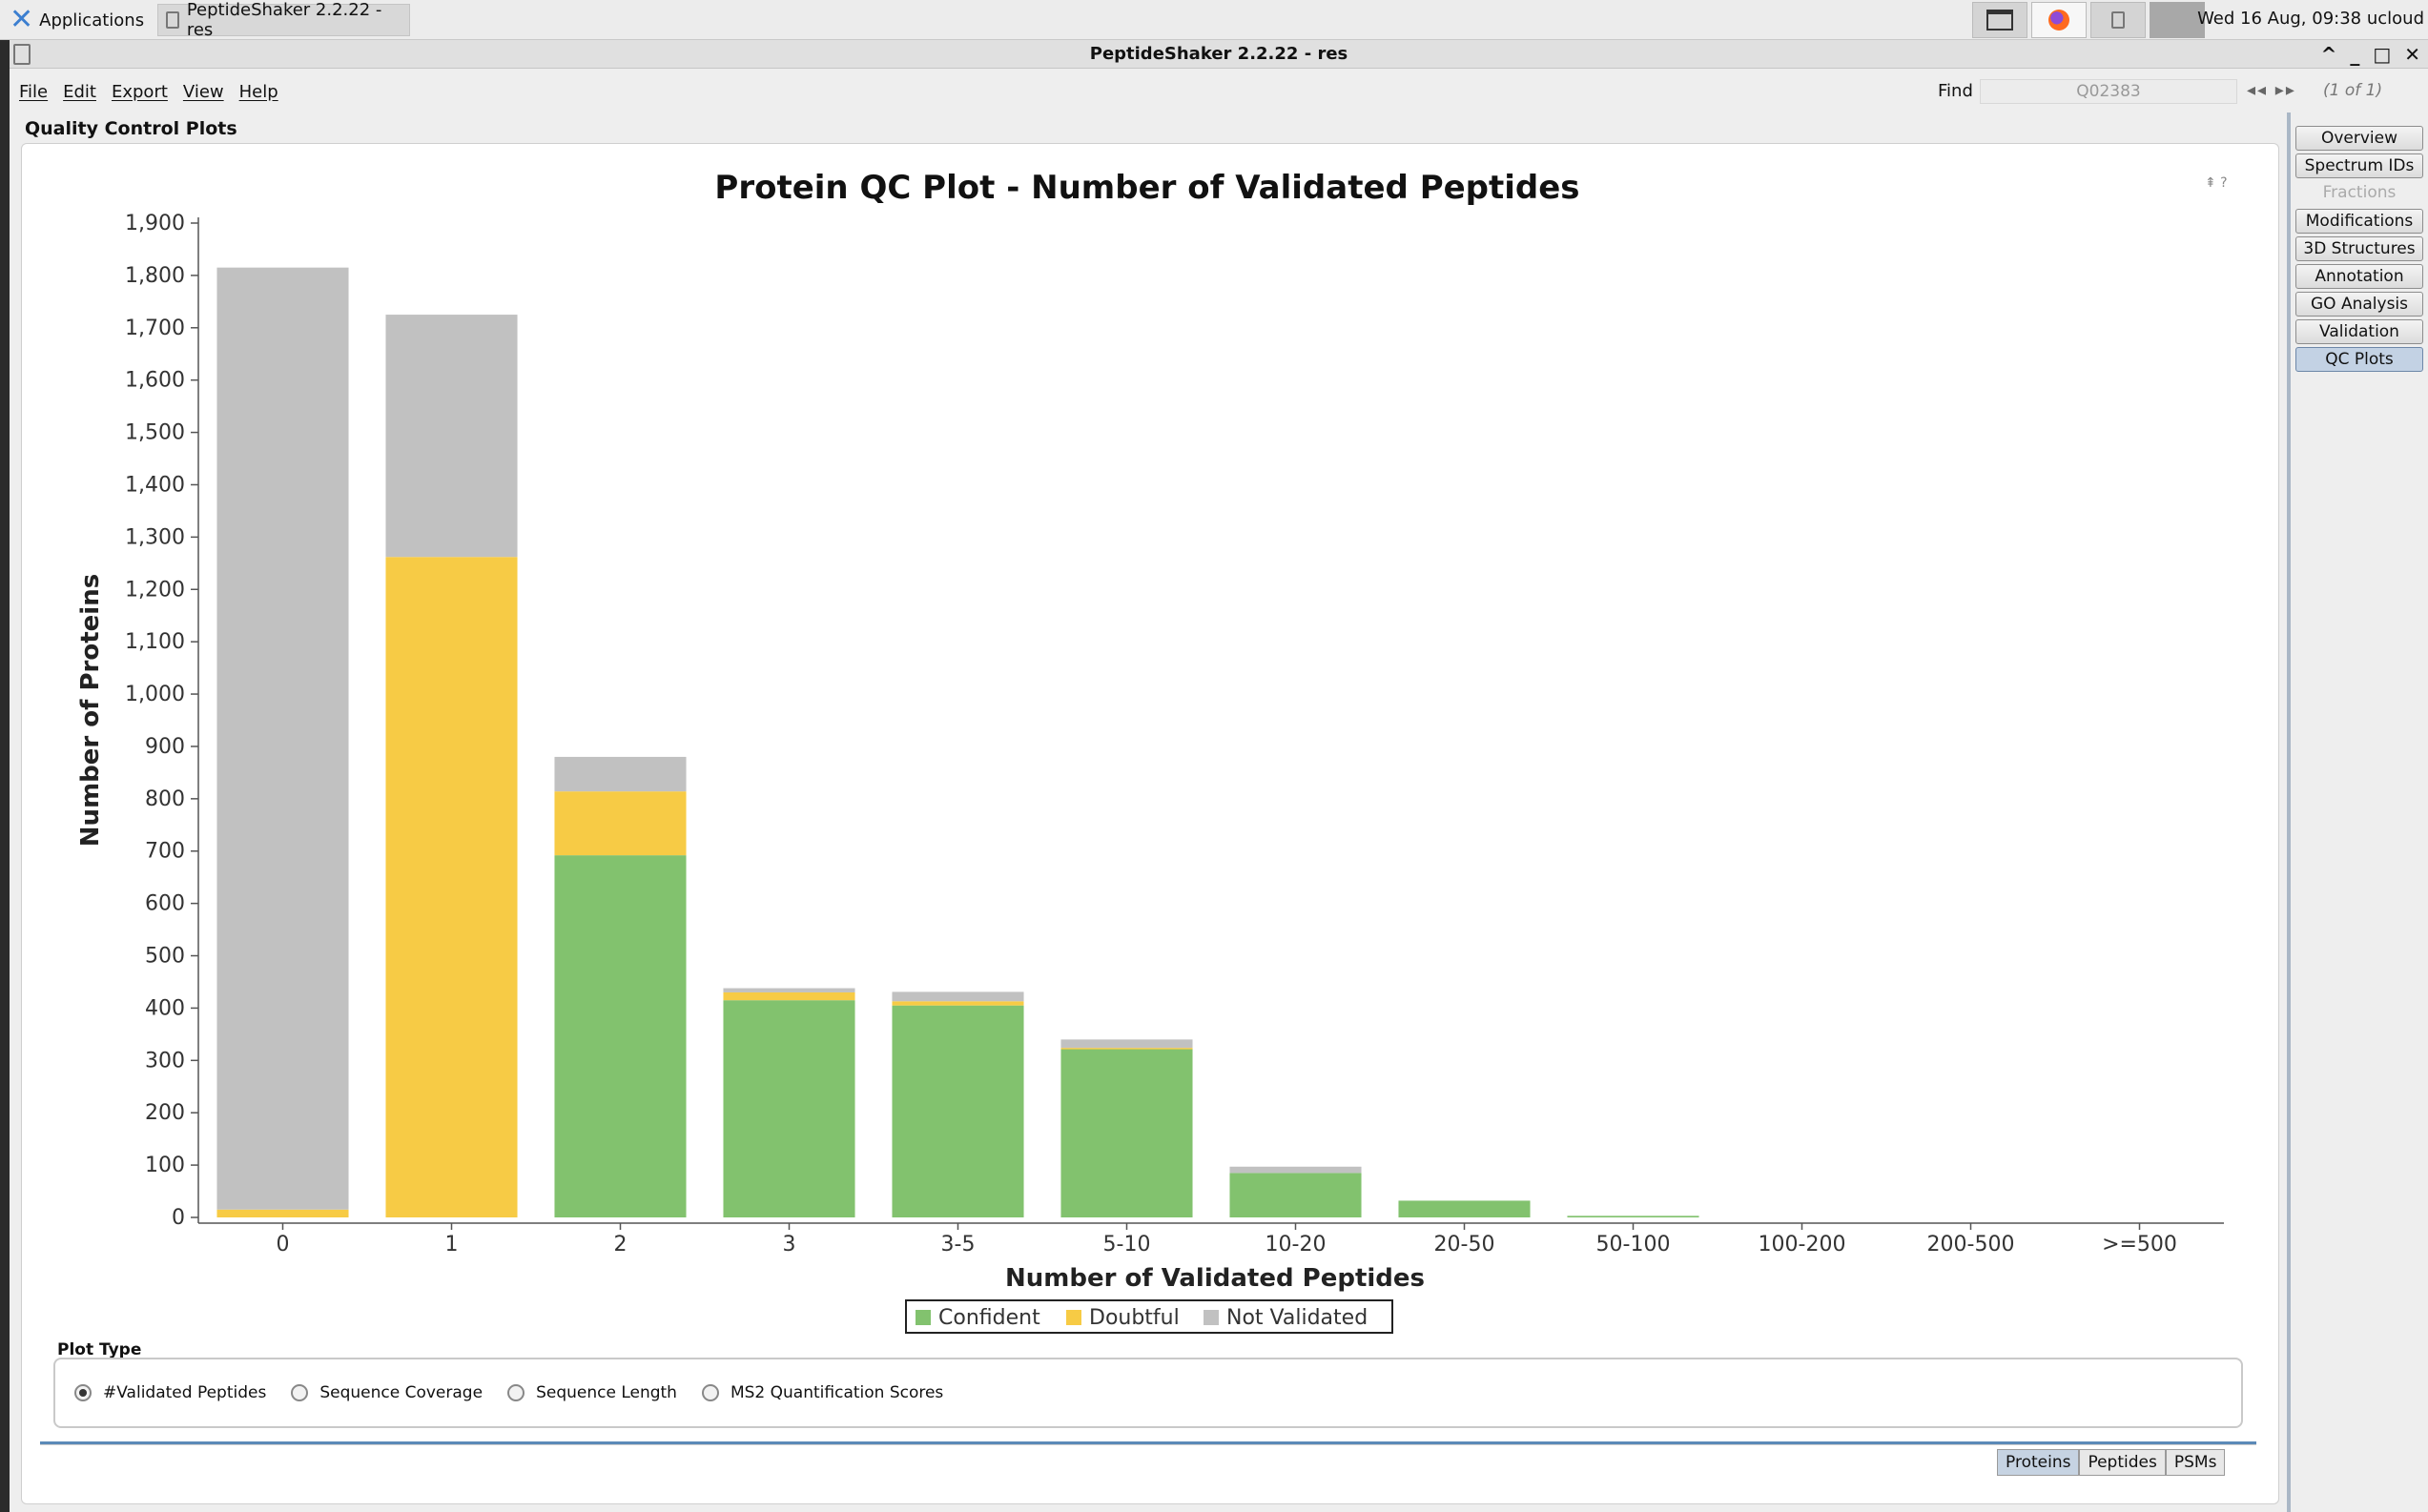  I want to click on plot-type-ms2-quant-scores: MS2 Quantification Scores, so click(822, 1392).